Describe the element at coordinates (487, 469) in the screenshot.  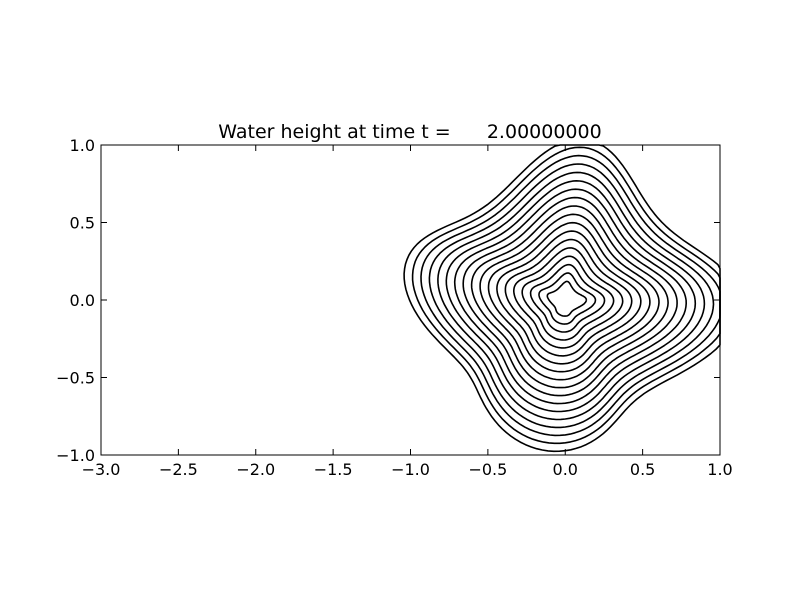
I see `x-tick-label: −0.5` at that location.